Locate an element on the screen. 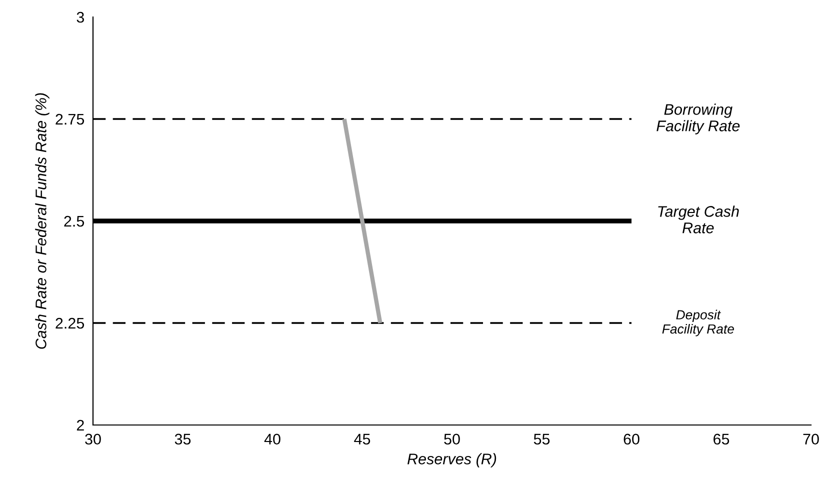 The width and height of the screenshot is (827, 489). y-tick-label: 3 is located at coordinates (80, 17).